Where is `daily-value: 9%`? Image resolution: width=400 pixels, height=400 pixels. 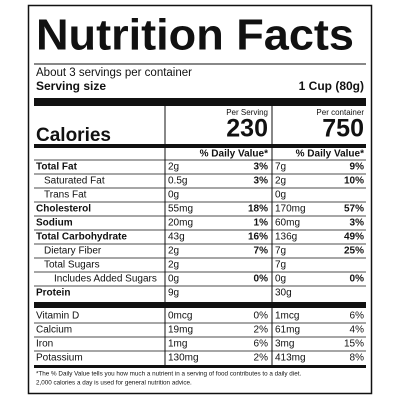
daily-value: 9% is located at coordinates (357, 167).